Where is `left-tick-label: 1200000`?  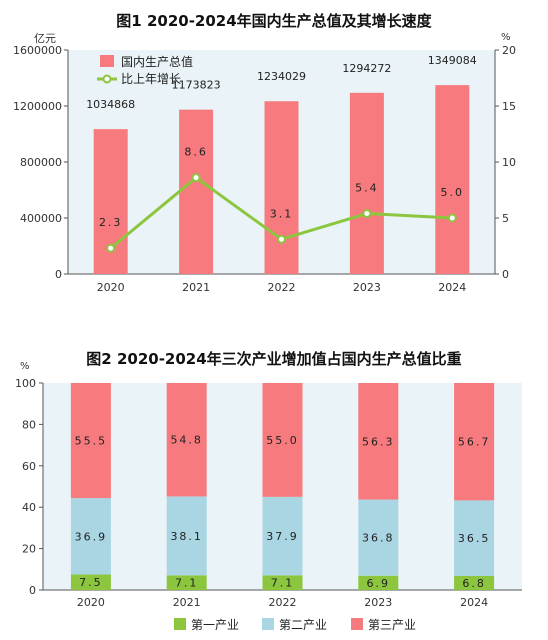 left-tick-label: 1200000 is located at coordinates (37, 106).